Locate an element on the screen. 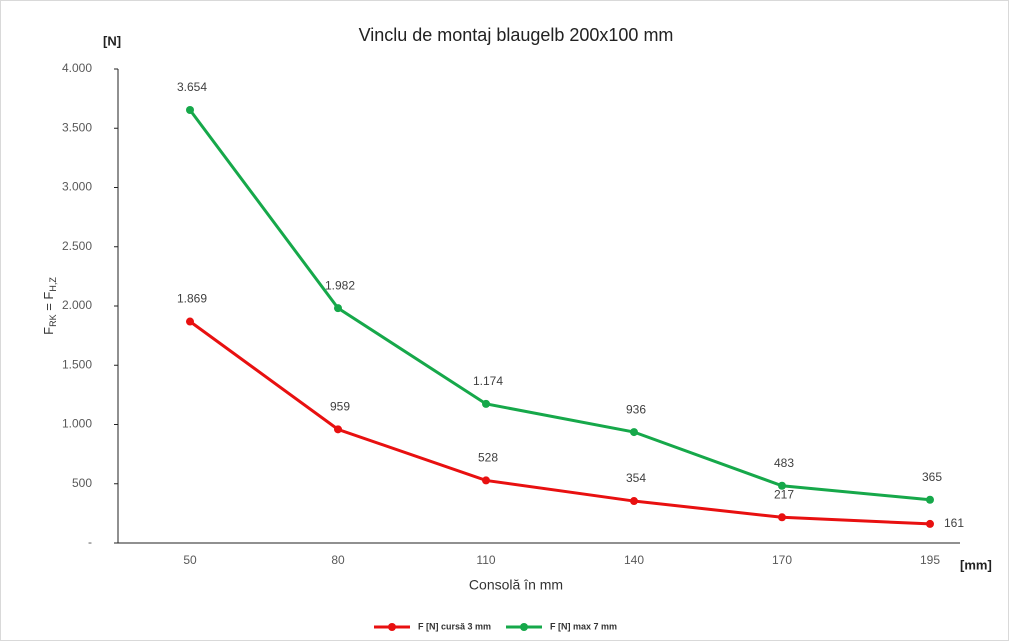  data-label: 1.174 is located at coordinates (488, 381).